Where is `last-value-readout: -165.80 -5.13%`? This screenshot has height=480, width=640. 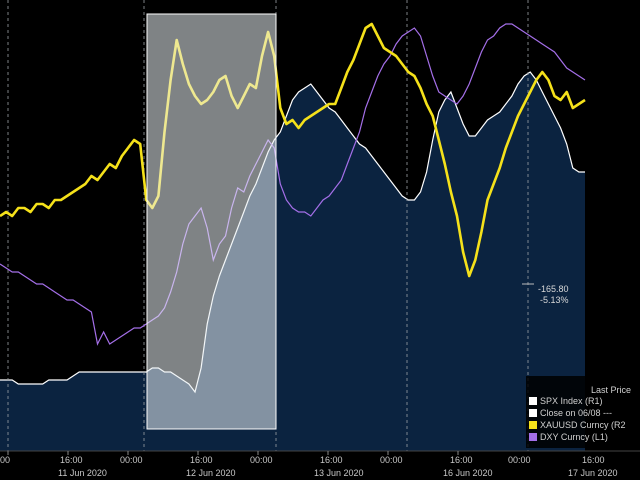 last-value-readout: -165.80 -5.13% is located at coordinates (545, 294).